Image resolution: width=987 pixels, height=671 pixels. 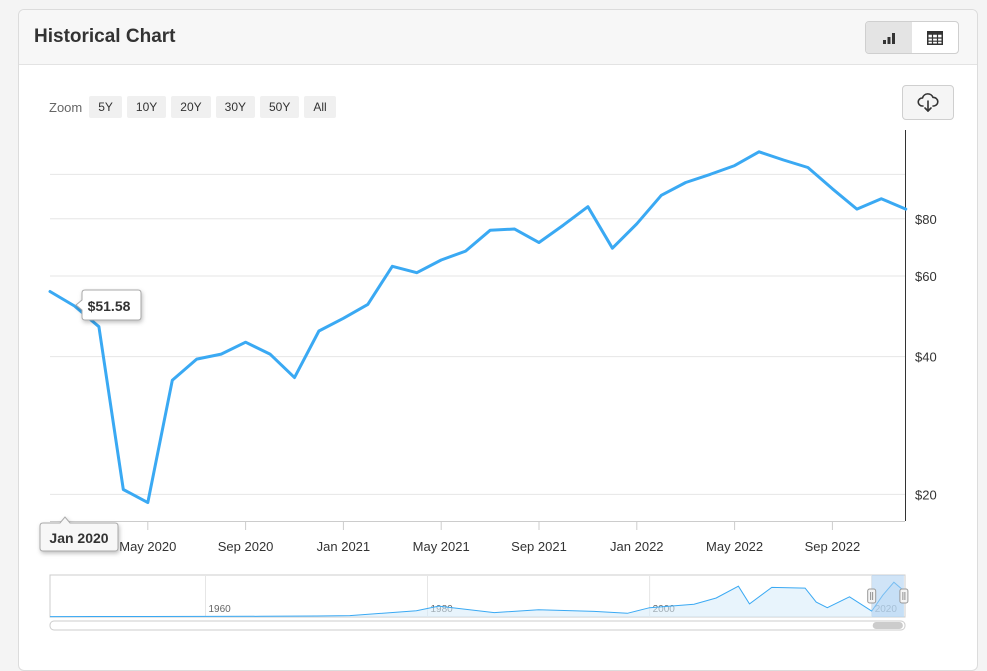 What do you see at coordinates (539, 546) in the screenshot?
I see `x-tick-label: Sep 2021` at bounding box center [539, 546].